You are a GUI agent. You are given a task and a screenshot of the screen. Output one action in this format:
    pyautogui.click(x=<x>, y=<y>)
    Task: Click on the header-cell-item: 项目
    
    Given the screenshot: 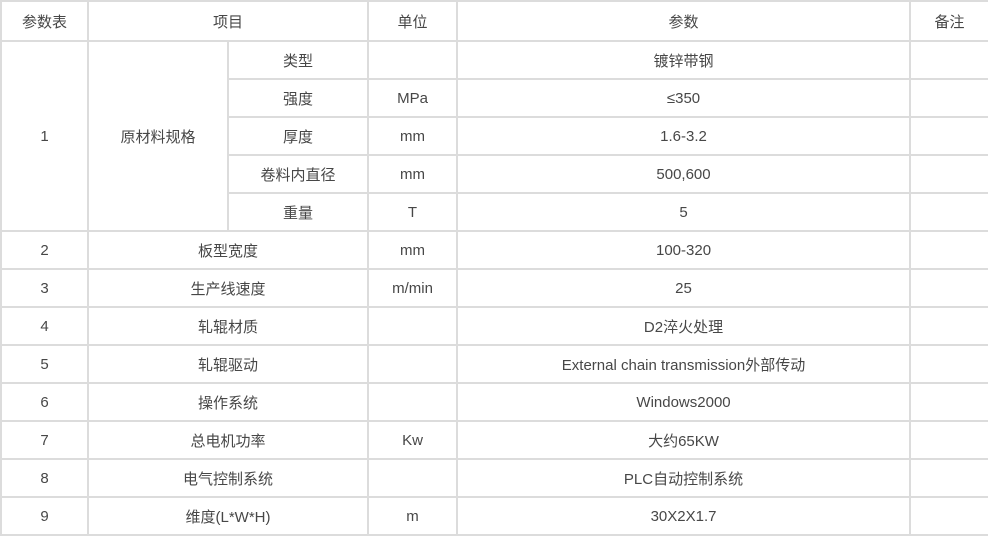 What is the action you would take?
    pyautogui.click(x=228, y=21)
    